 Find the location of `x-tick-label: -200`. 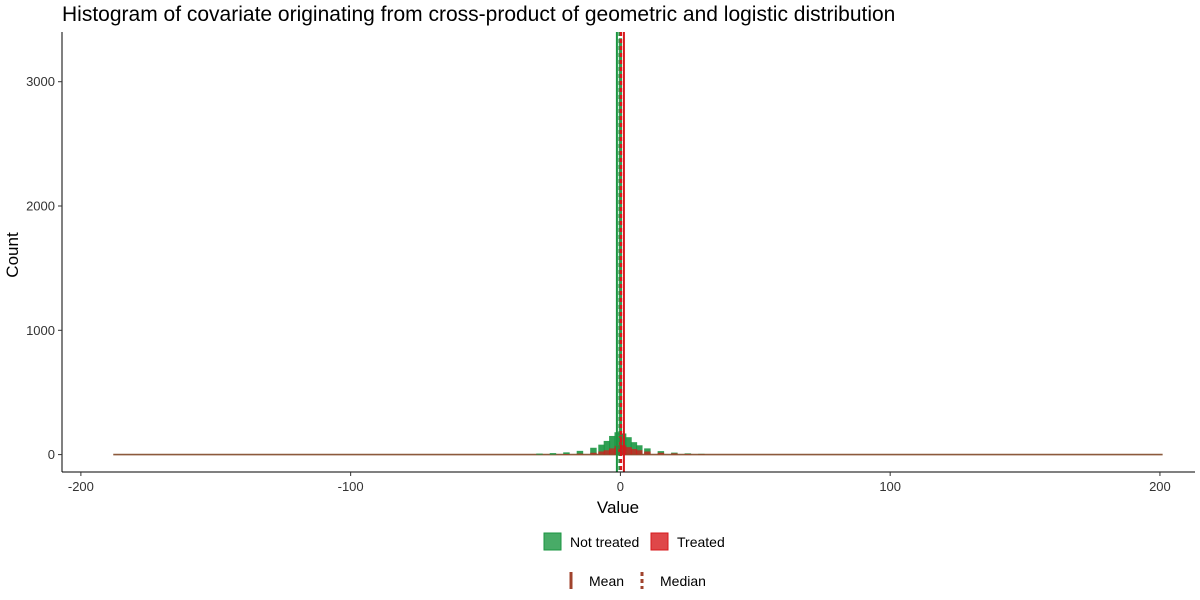

x-tick-label: -200 is located at coordinates (81, 486).